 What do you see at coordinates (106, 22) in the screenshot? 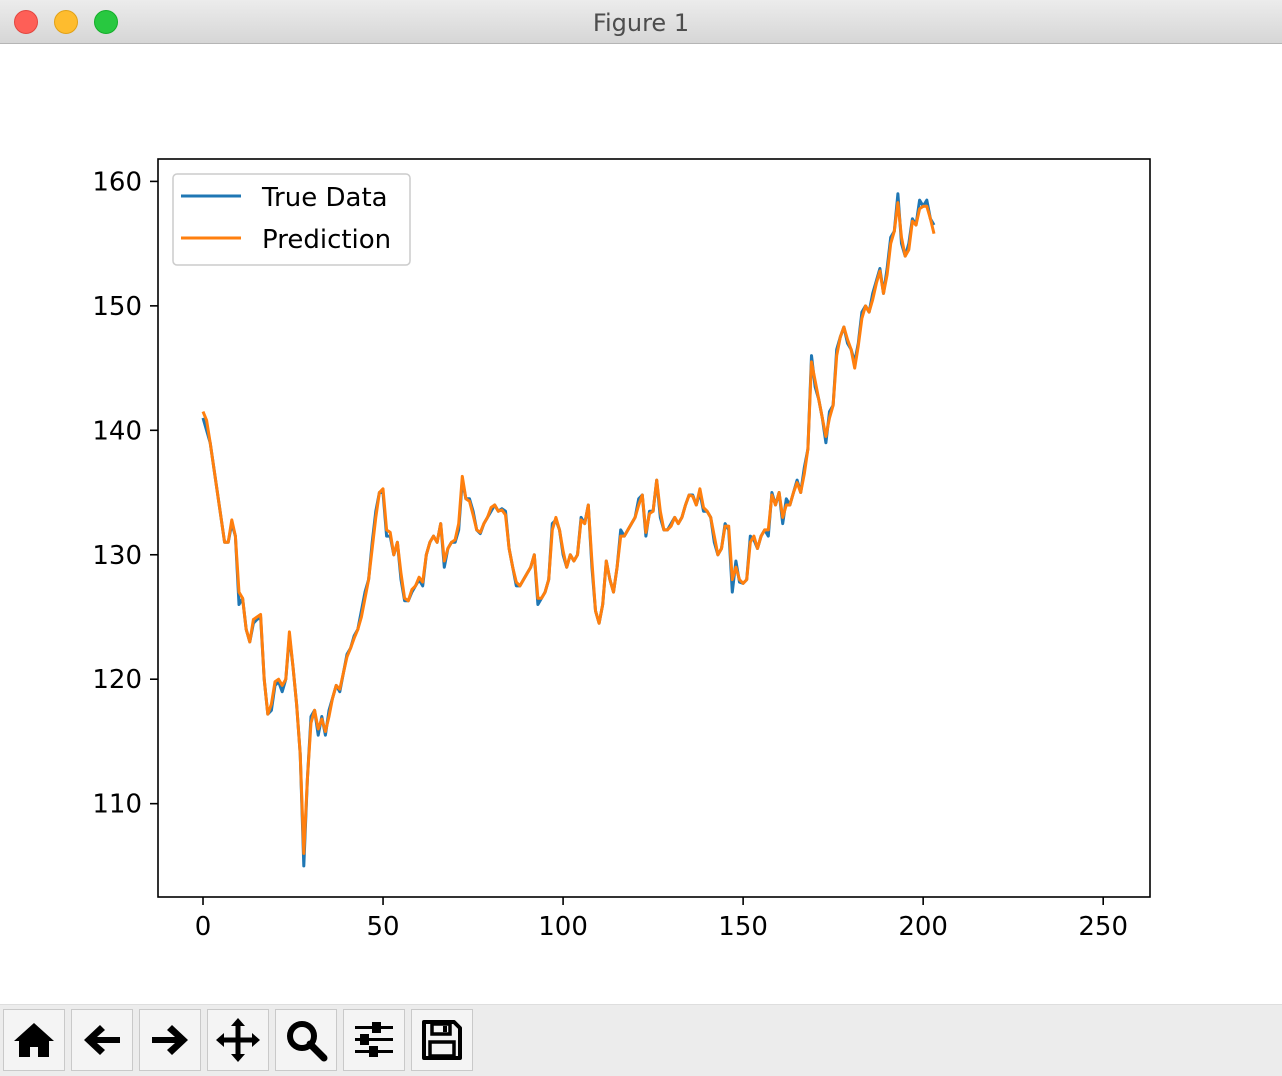
I see `maximize-window-button` at bounding box center [106, 22].